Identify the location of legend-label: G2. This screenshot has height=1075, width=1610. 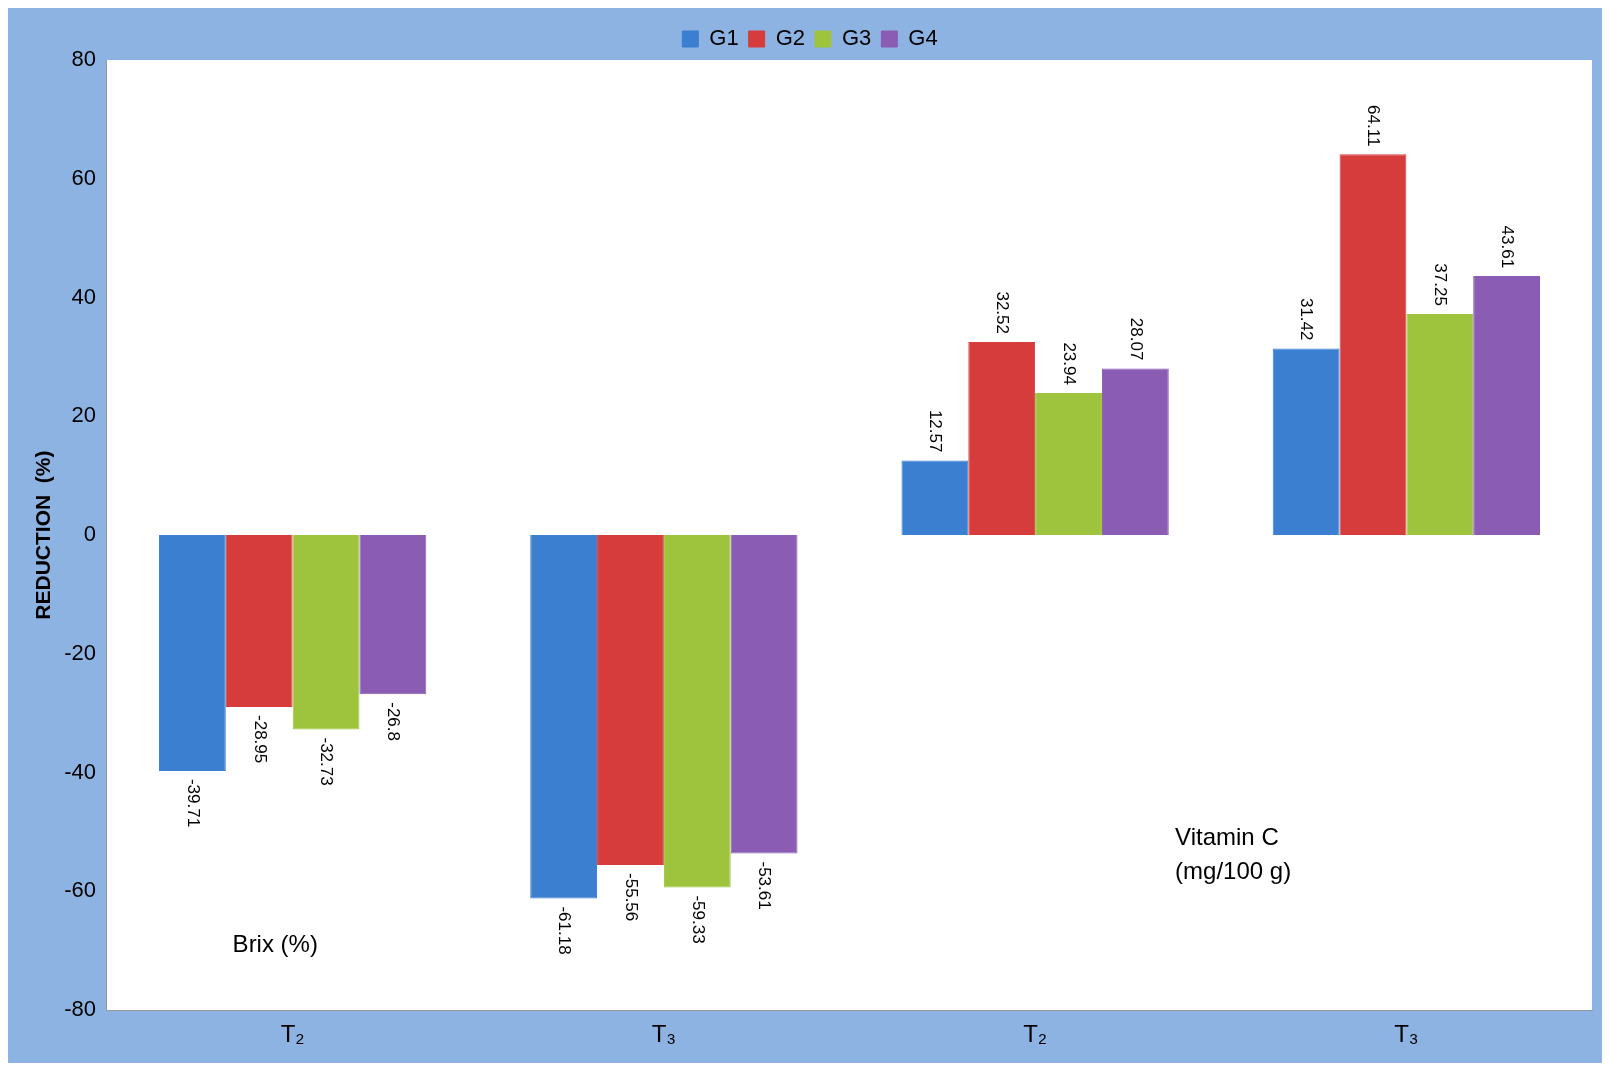
(790, 38).